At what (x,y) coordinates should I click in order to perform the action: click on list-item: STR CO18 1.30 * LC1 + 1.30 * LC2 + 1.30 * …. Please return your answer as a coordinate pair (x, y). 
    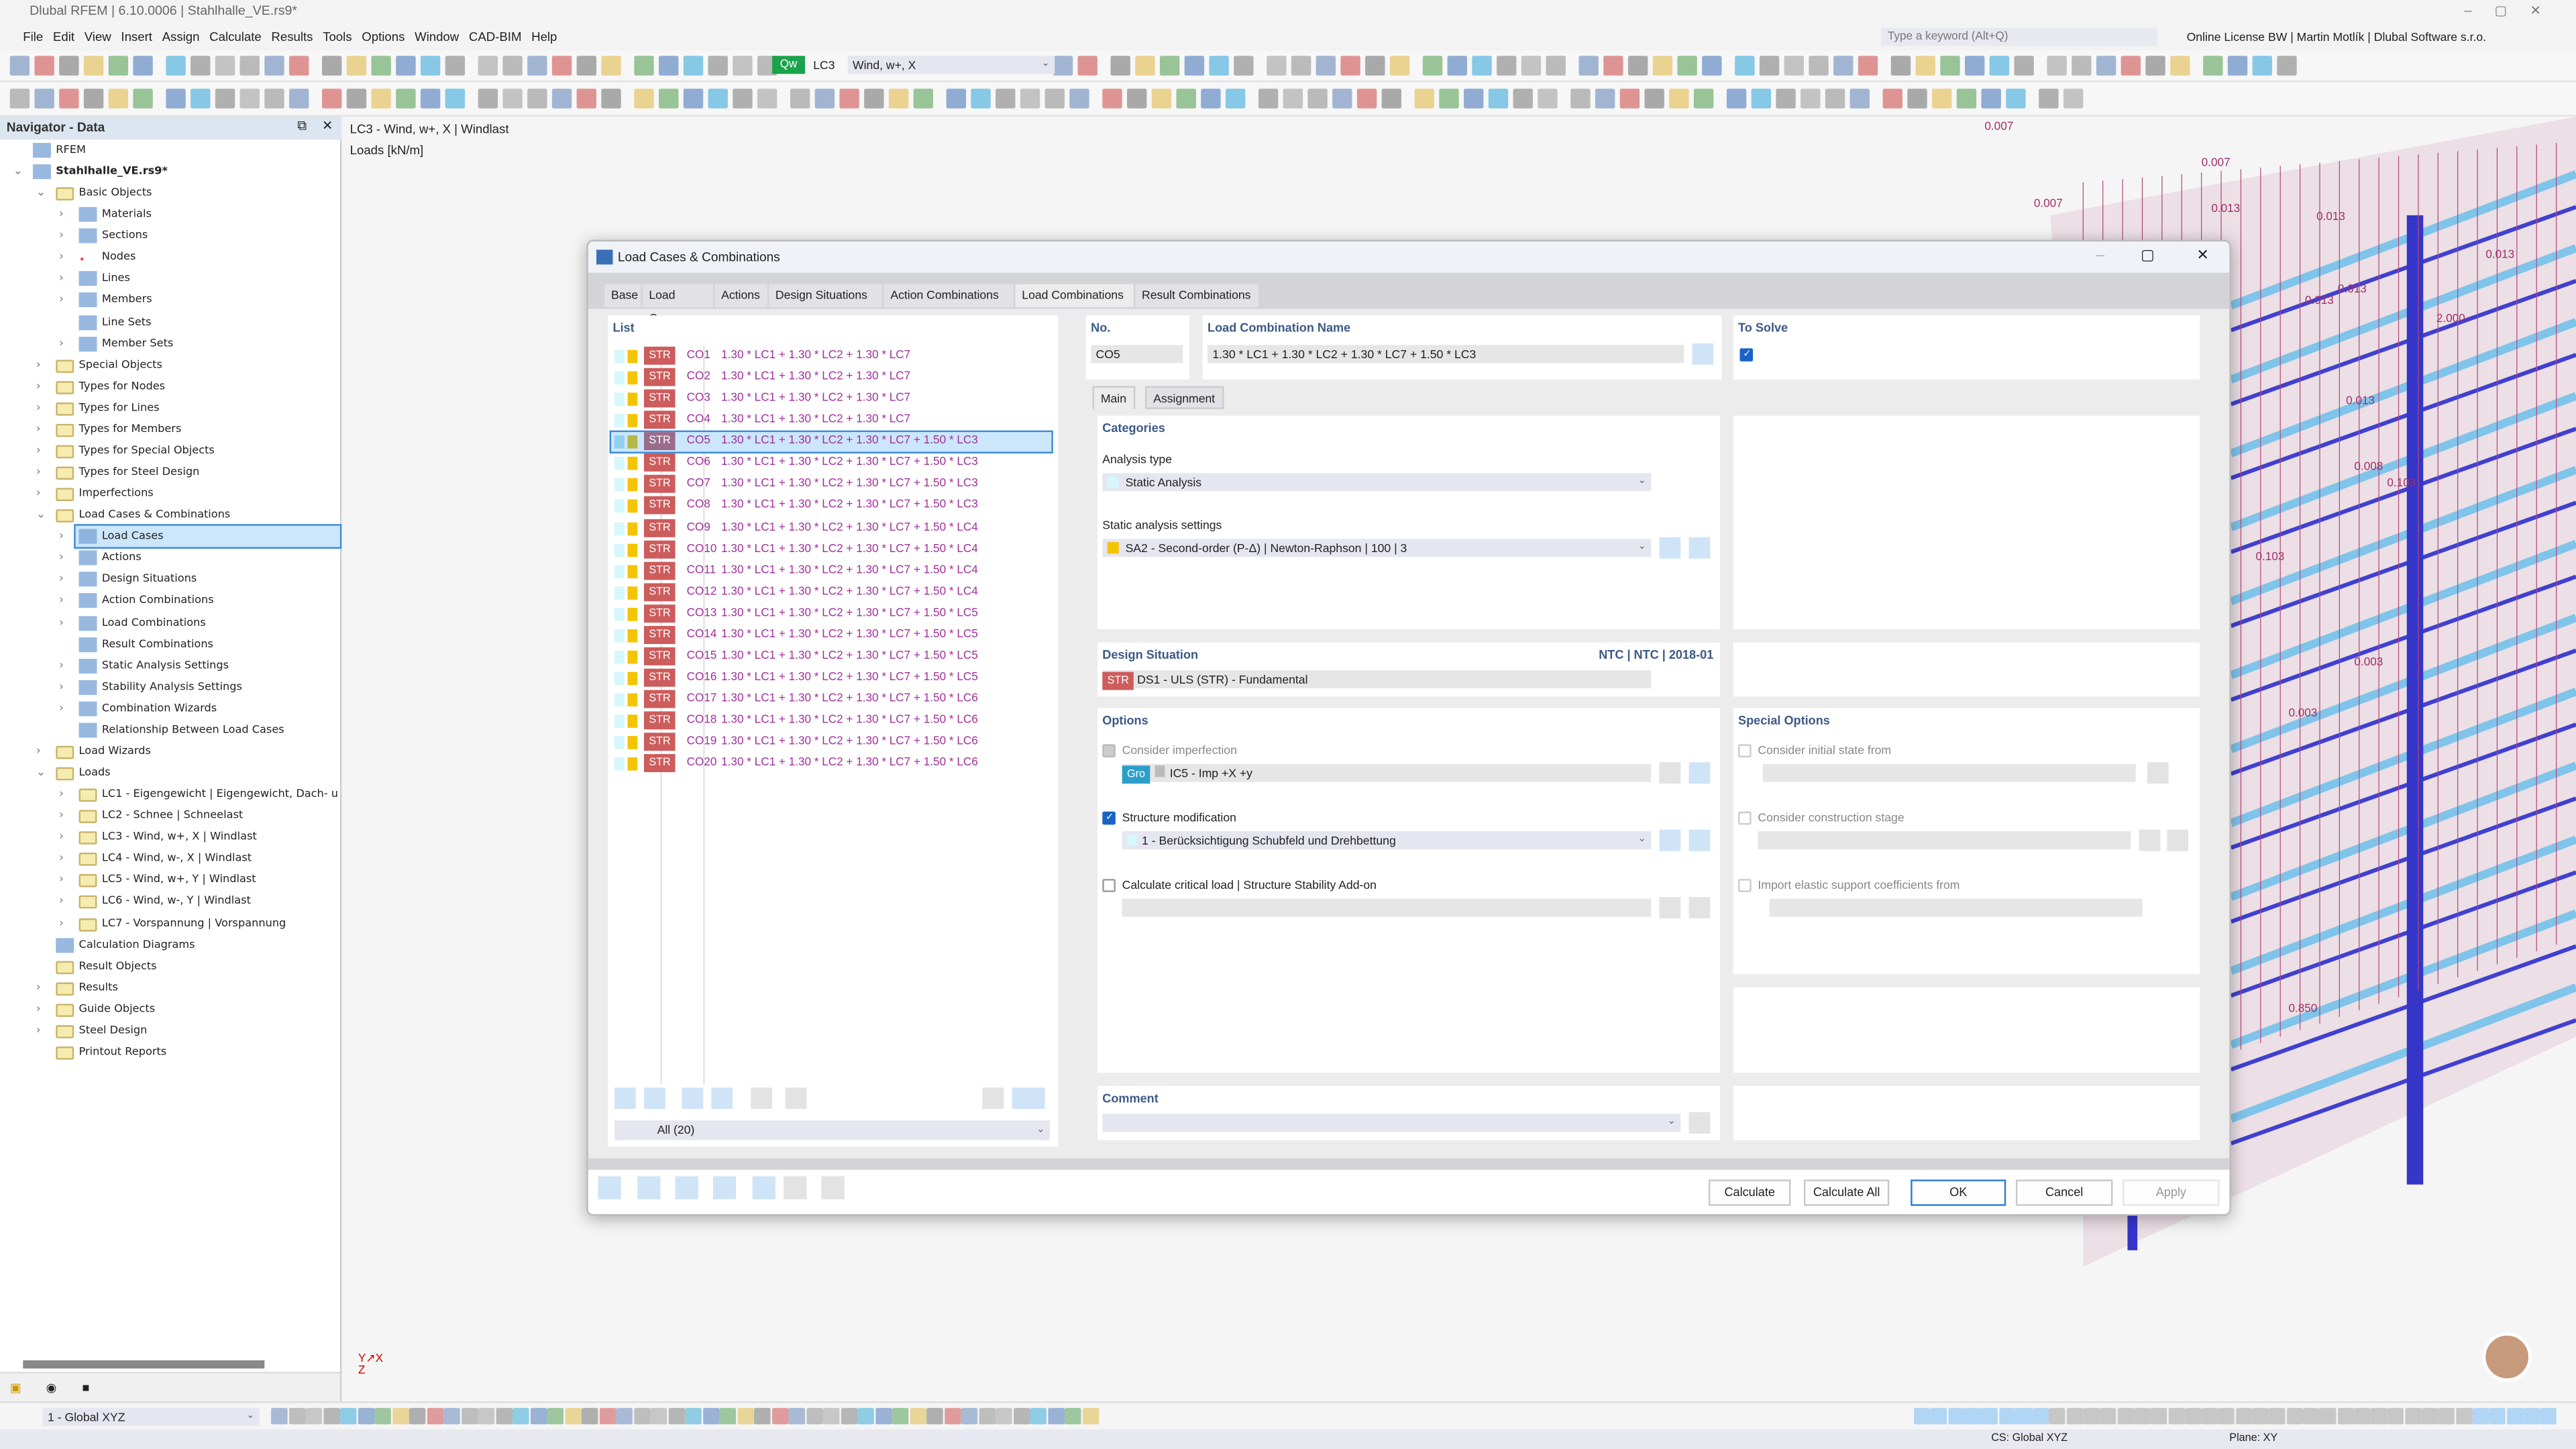
    Looking at the image, I should click on (831, 721).